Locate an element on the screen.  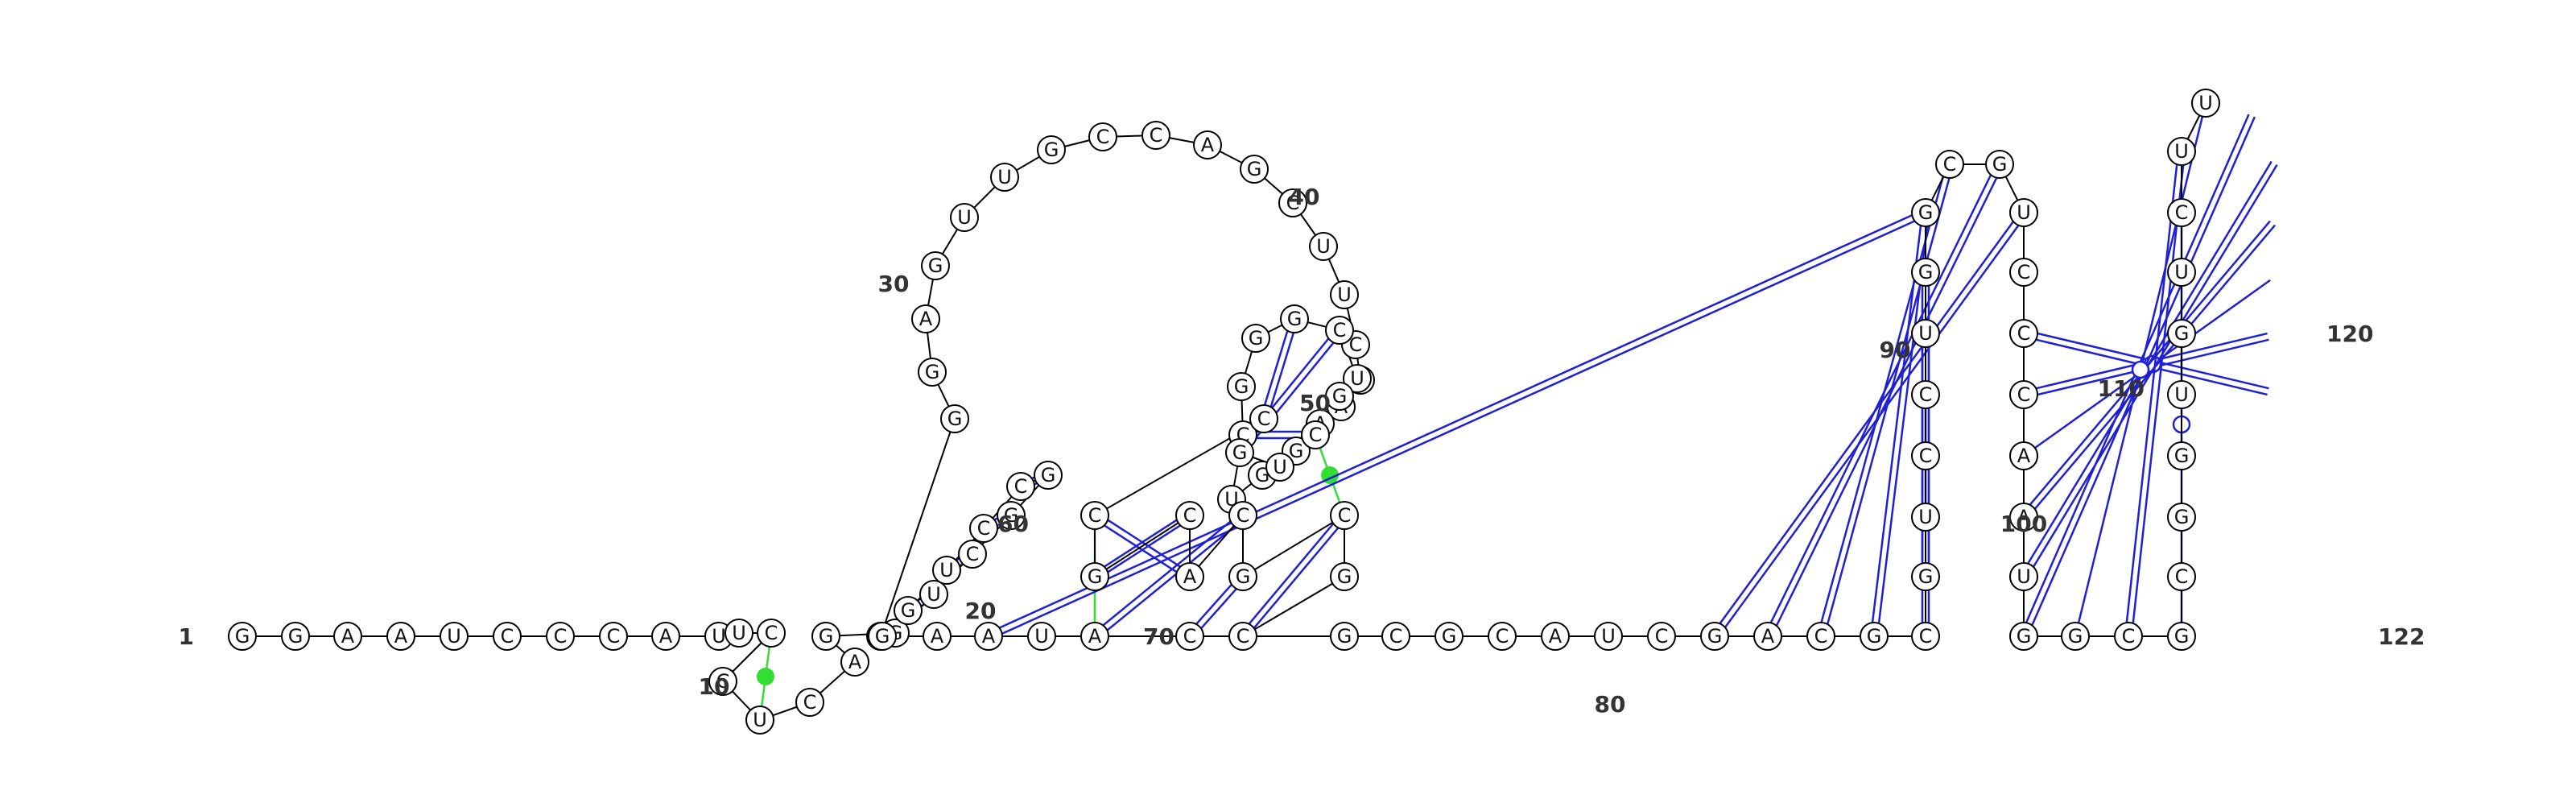
numbering-label: 10 is located at coordinates (714, 686).